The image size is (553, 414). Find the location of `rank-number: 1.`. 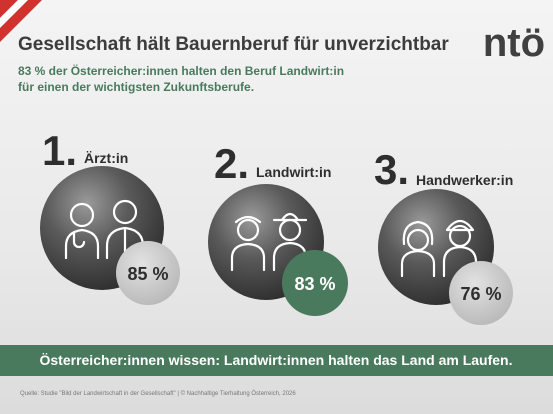

rank-number: 1. is located at coordinates (59, 150).